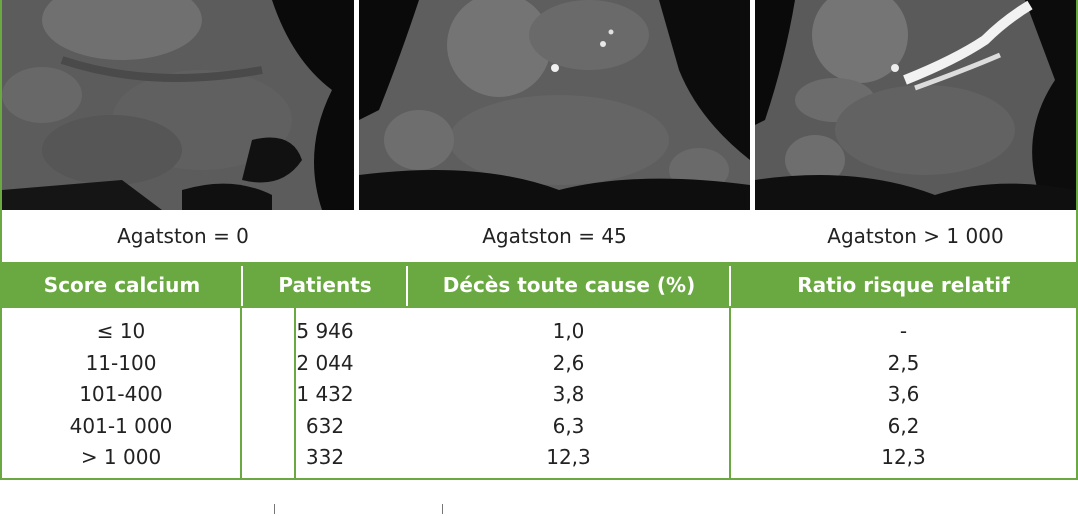  What do you see at coordinates (554, 236) in the screenshot?
I see `caption-scan-2: Agatston = 45` at bounding box center [554, 236].